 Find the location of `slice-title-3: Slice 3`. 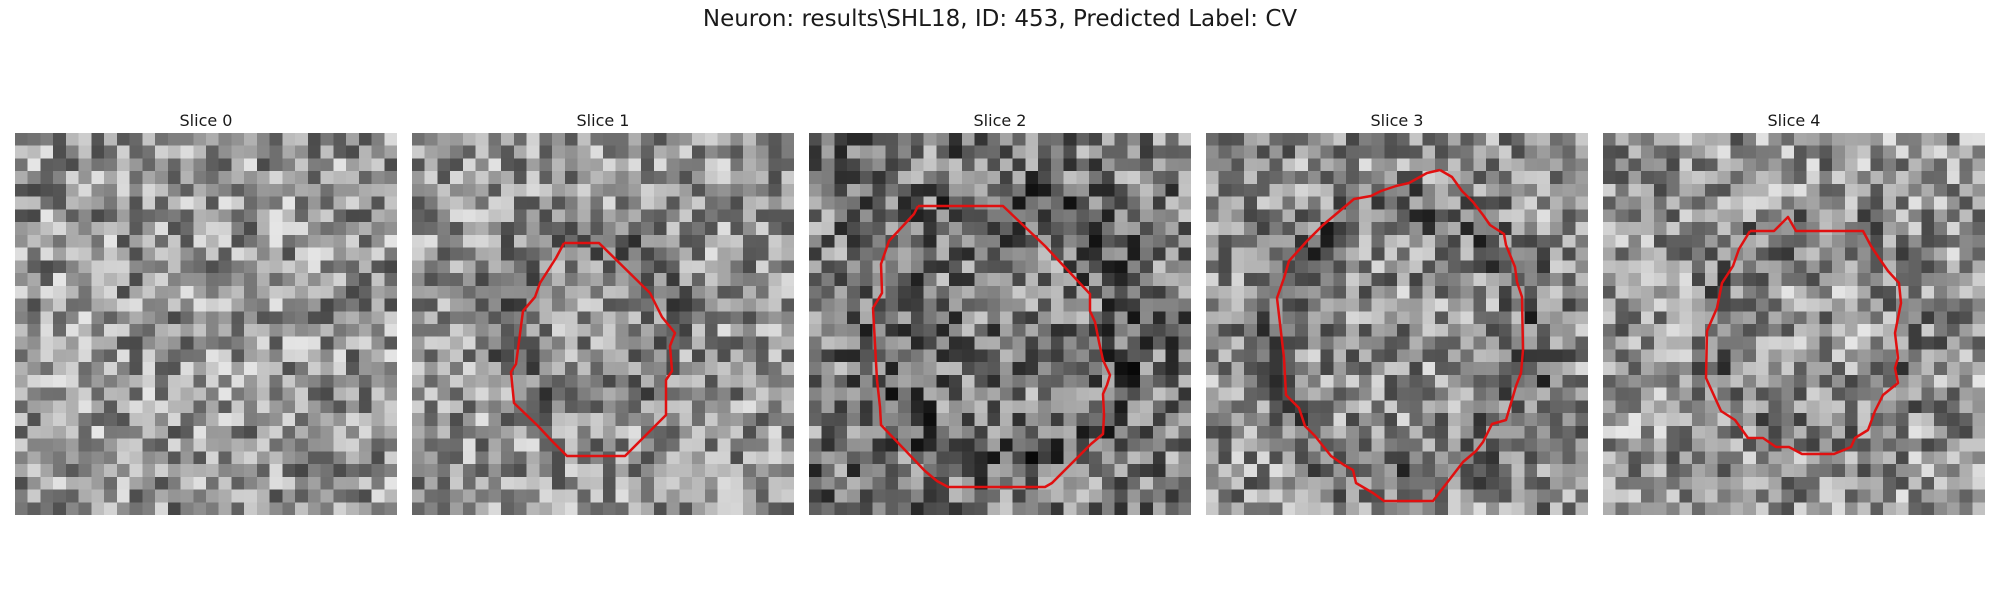

slice-title-3: Slice 3 is located at coordinates (1397, 120).